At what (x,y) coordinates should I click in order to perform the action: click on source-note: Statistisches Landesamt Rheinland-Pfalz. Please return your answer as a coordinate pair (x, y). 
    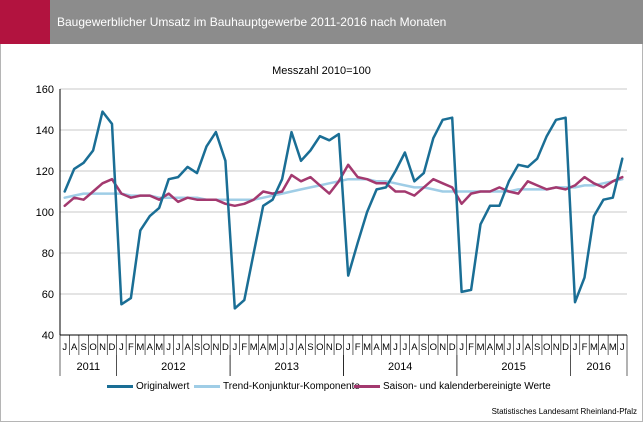
    Looking at the image, I should click on (564, 411).